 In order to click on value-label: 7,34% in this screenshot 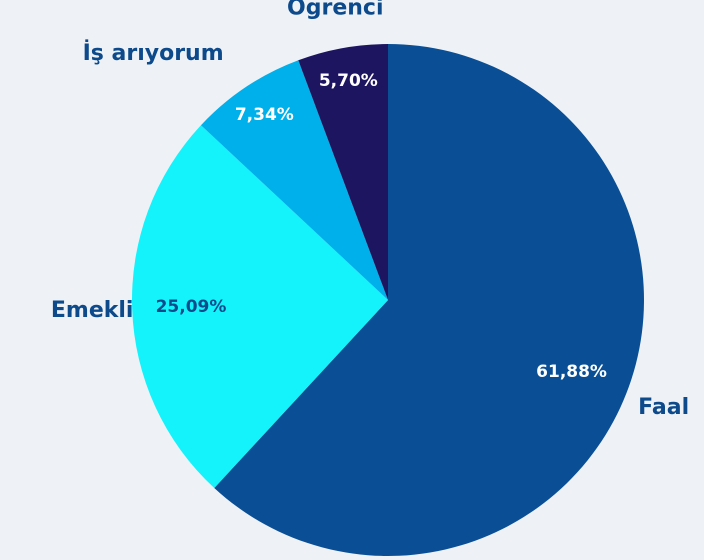, I will do `click(264, 115)`.